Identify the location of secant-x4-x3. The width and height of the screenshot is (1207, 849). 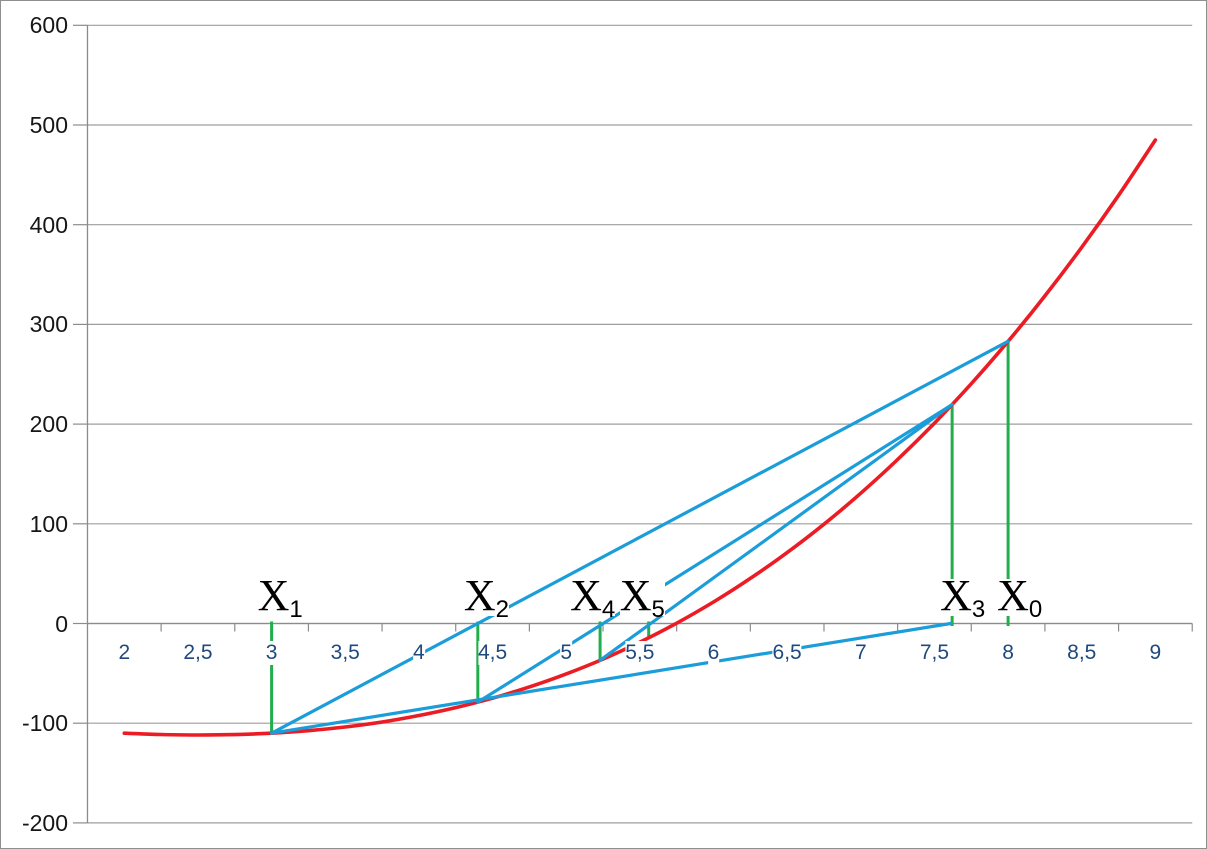
(776, 532).